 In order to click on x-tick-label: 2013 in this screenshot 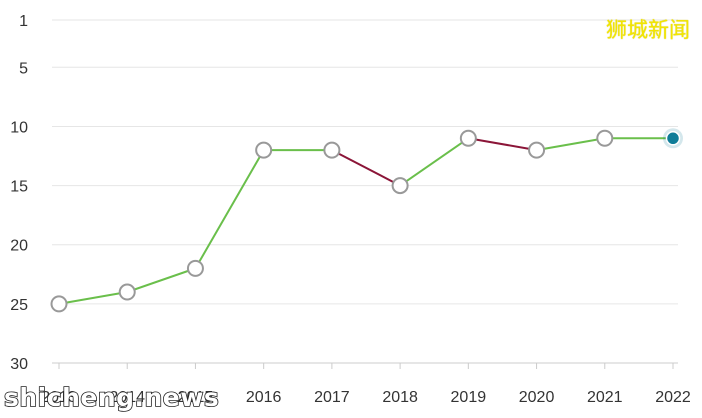, I will do `click(59, 397)`.